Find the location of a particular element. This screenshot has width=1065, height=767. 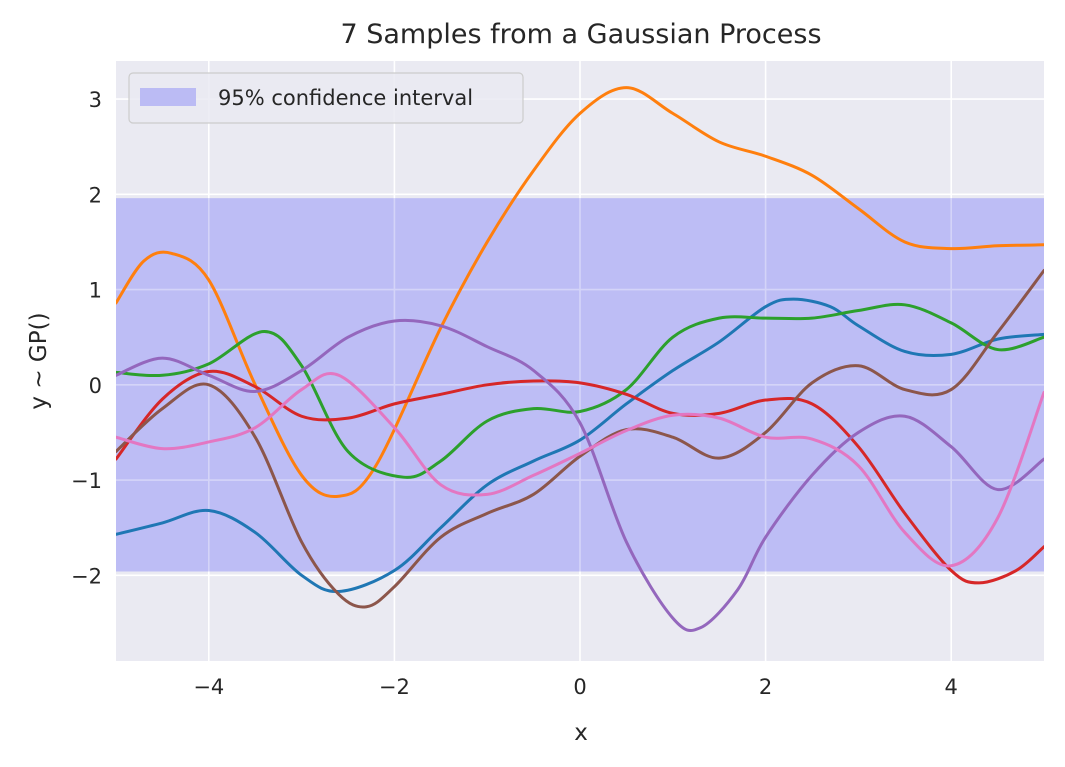

legend: 95% confidence interval is located at coordinates (326, 98).